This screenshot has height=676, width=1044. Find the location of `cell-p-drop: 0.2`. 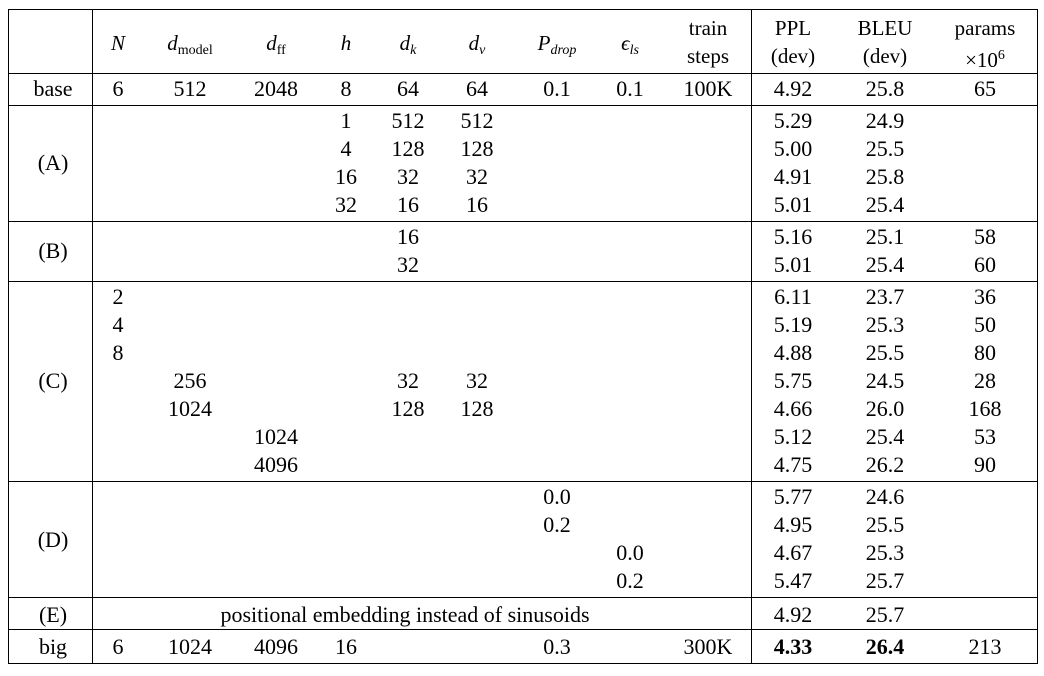

cell-p-drop: 0.2 is located at coordinates (557, 524).